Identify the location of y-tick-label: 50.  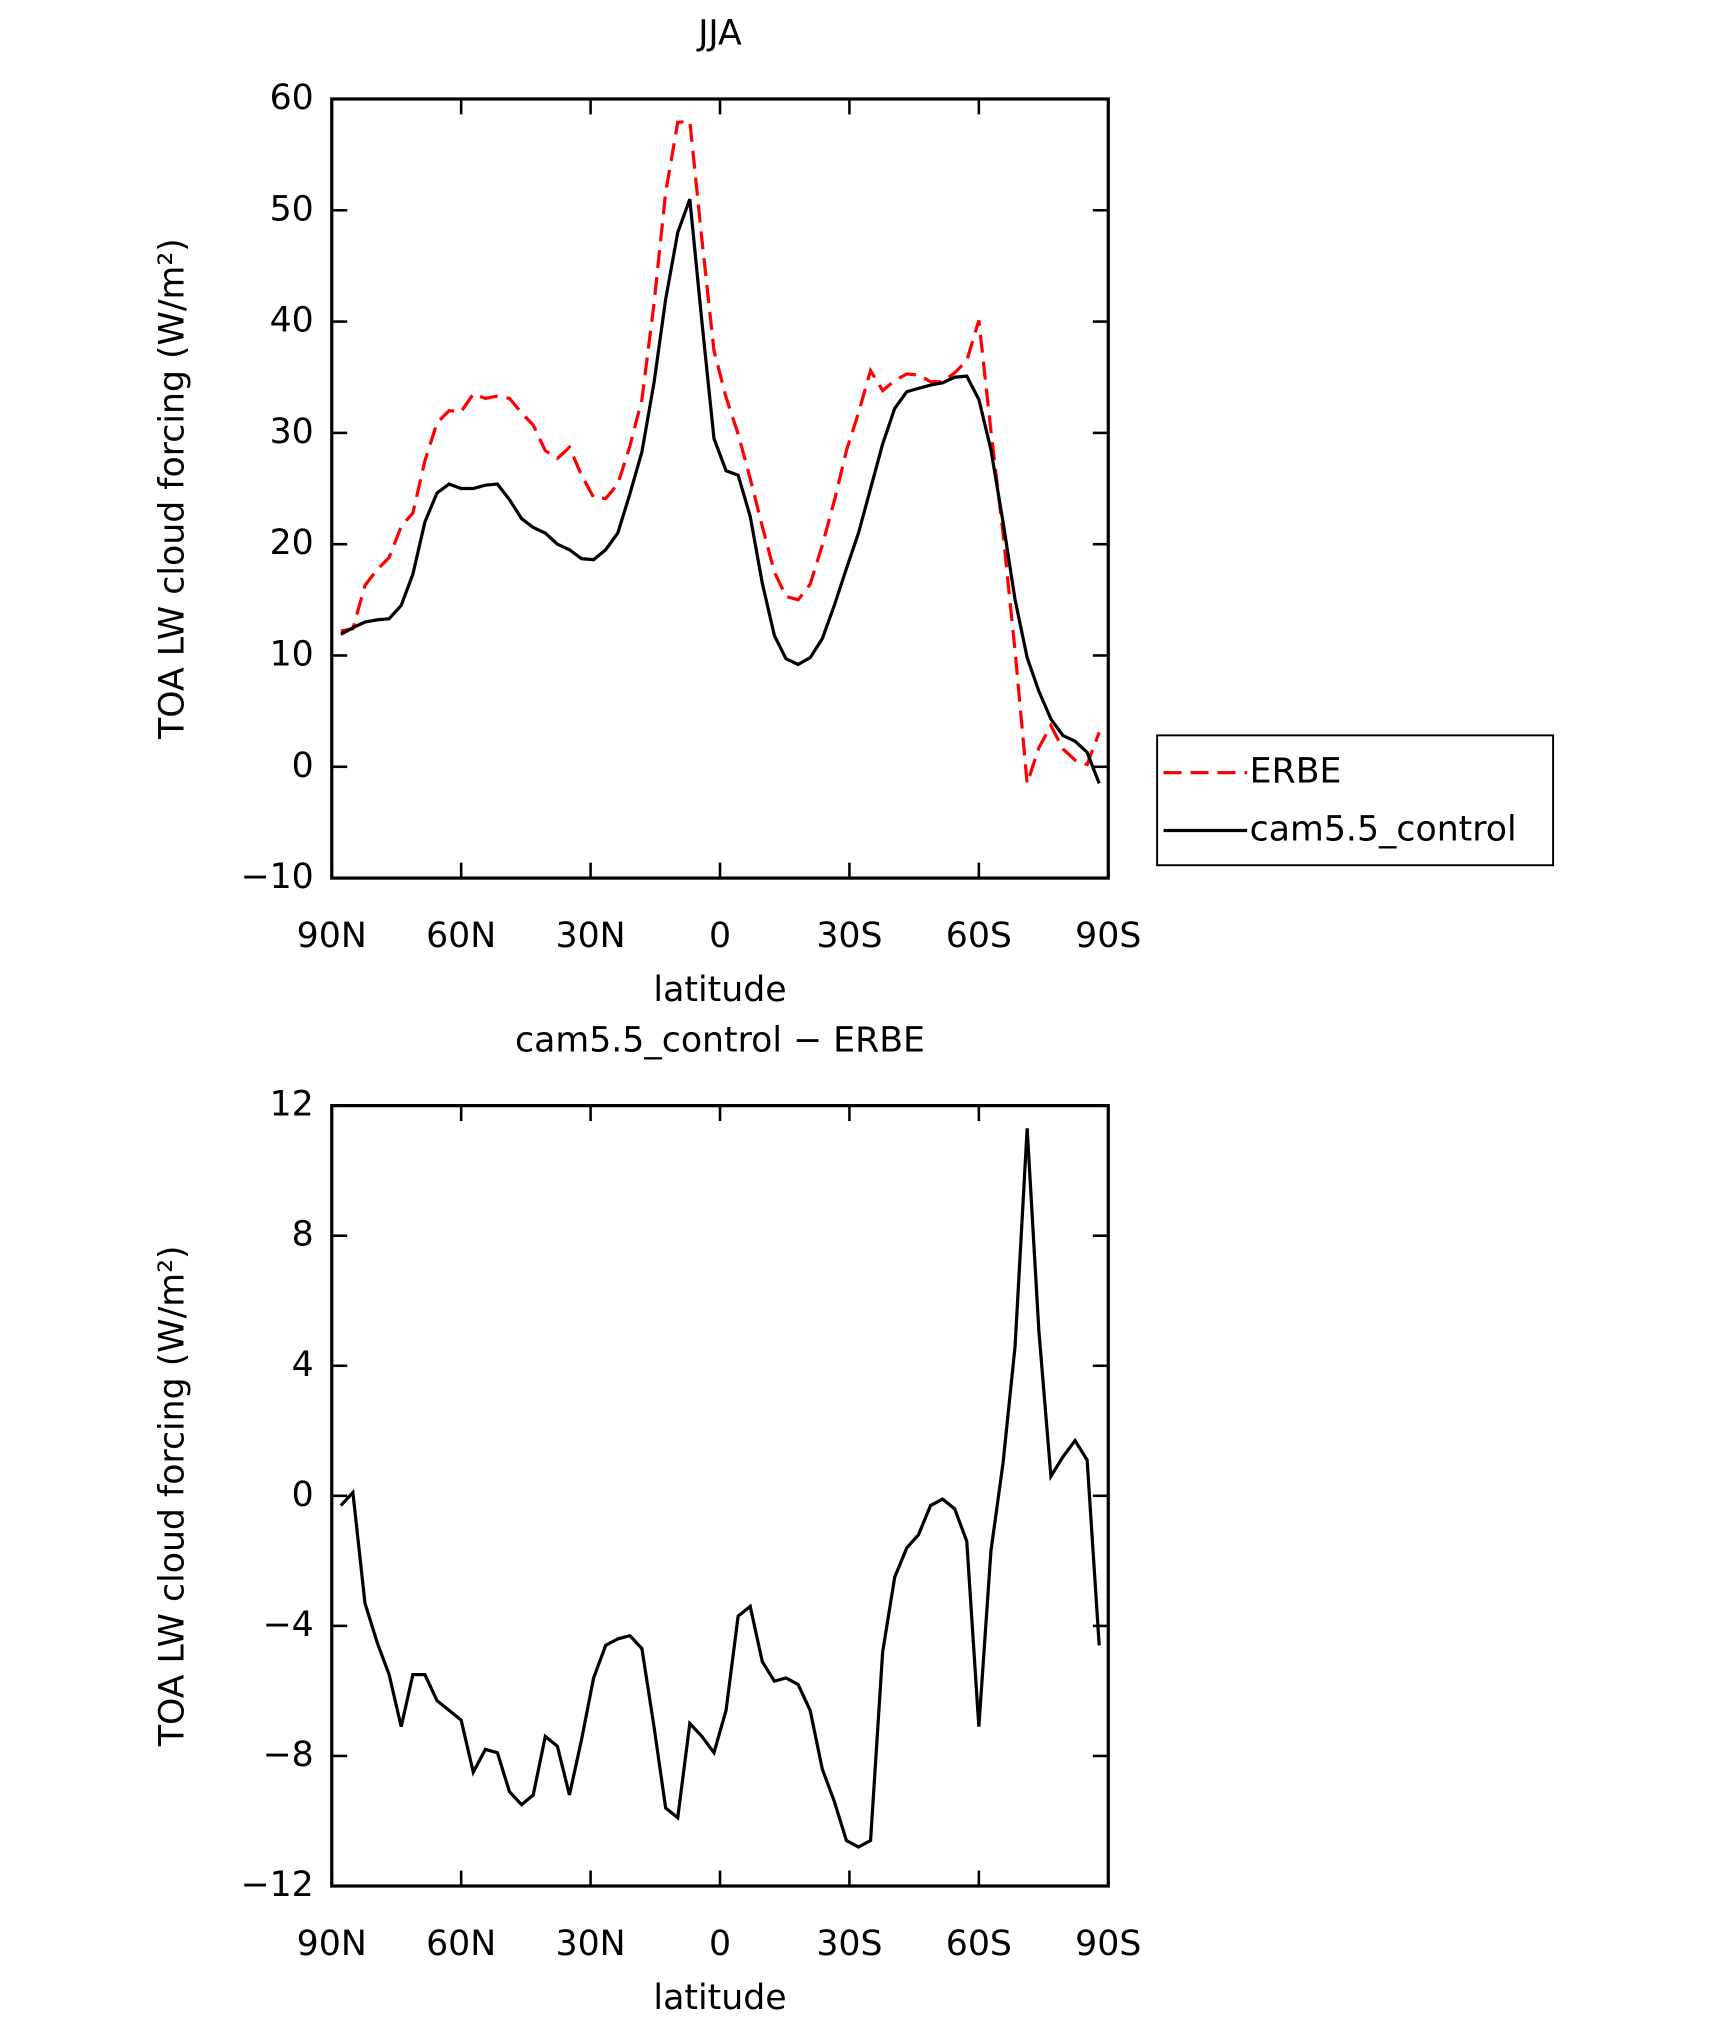
(292, 209).